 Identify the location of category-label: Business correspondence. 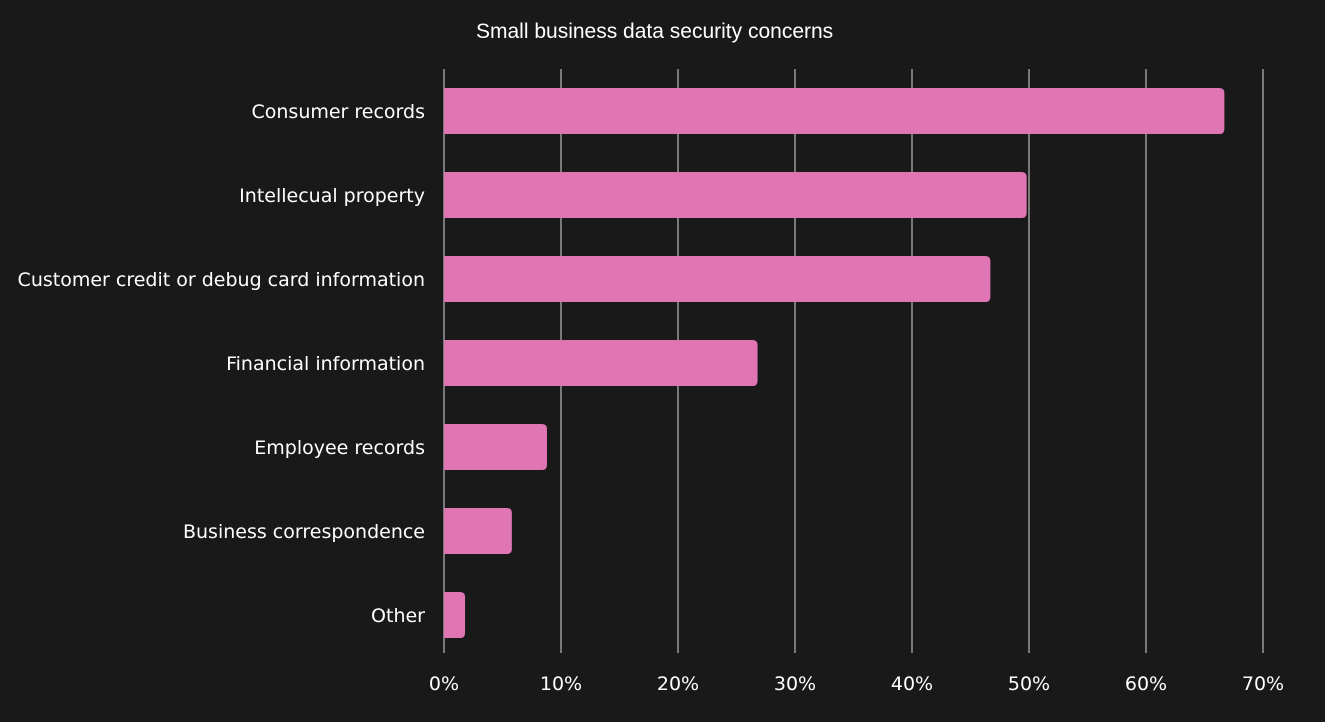
(304, 532).